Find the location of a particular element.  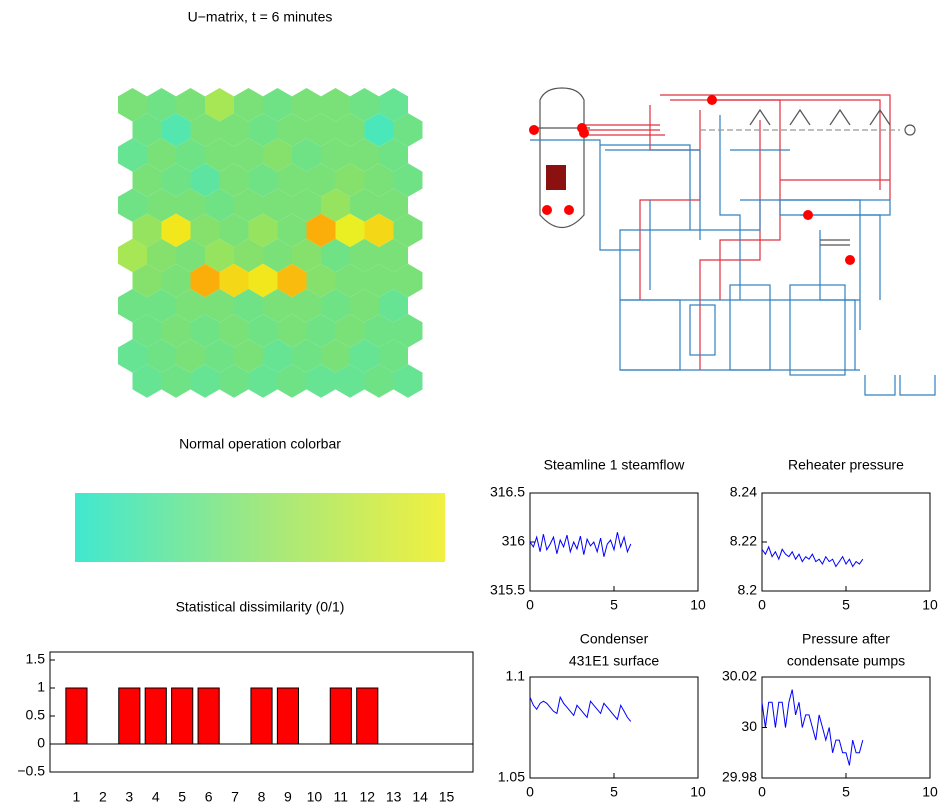

x-tick-label: 2 is located at coordinates (103, 797).